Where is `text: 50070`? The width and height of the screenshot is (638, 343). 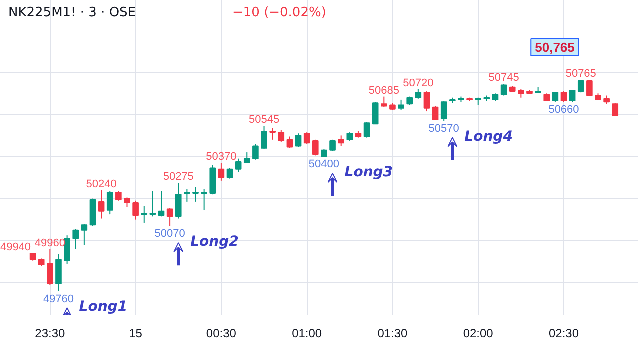
text: 50070 is located at coordinates (170, 234).